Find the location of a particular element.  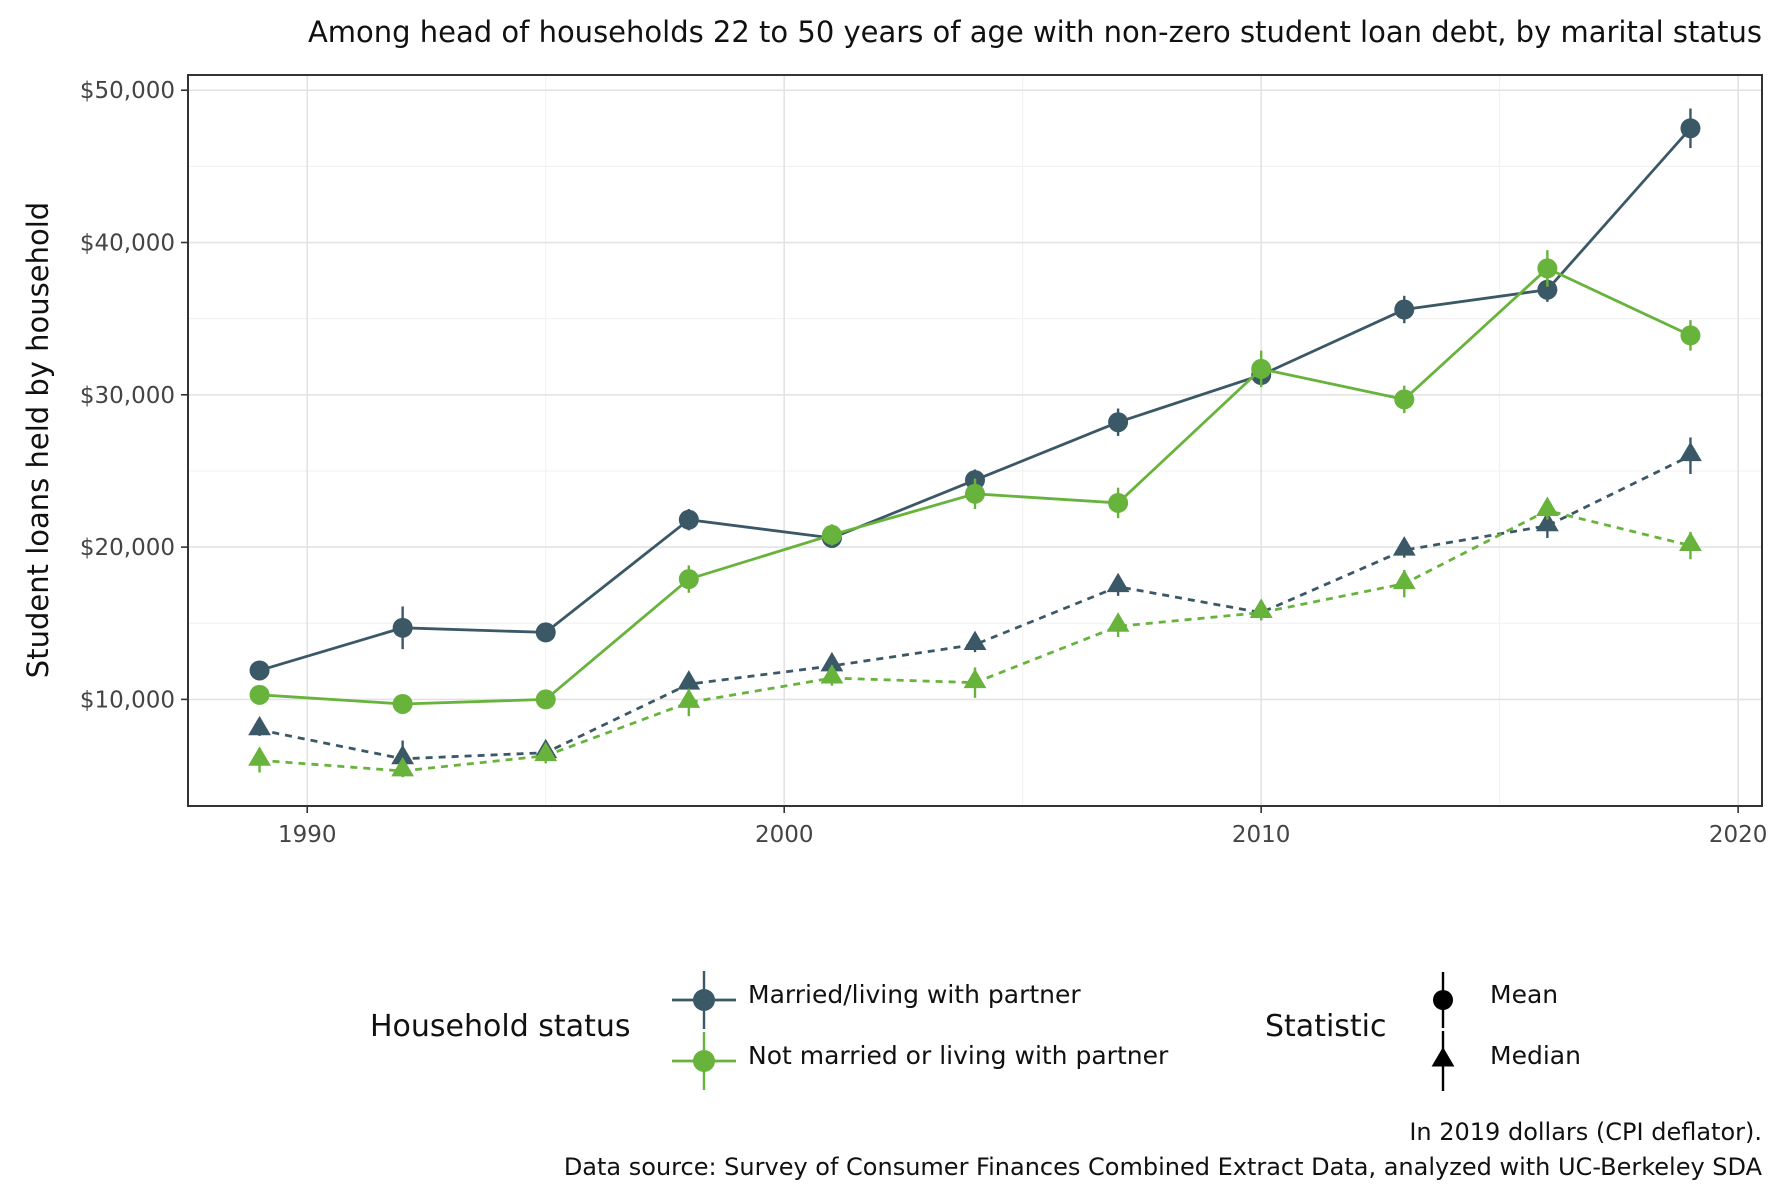

legend-key-mean-point is located at coordinates (1443, 1000).